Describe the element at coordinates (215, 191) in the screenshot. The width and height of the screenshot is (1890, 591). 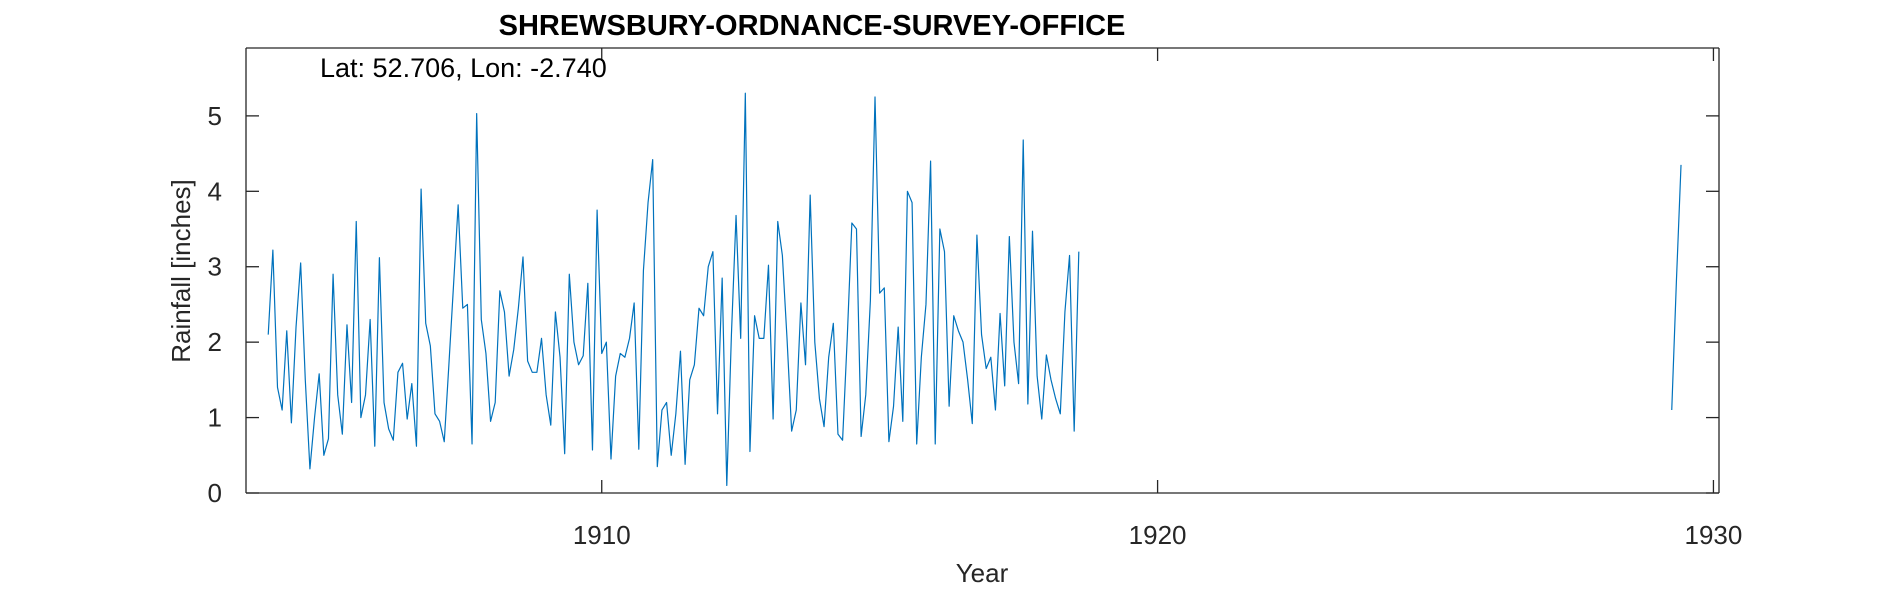
I see `y-tick-label: 4` at that location.